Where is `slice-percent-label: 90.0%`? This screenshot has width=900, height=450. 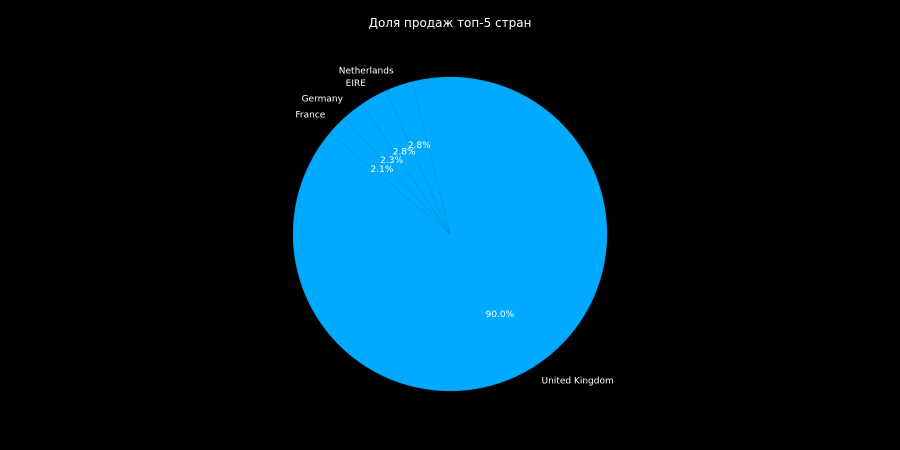 slice-percent-label: 90.0% is located at coordinates (500, 315).